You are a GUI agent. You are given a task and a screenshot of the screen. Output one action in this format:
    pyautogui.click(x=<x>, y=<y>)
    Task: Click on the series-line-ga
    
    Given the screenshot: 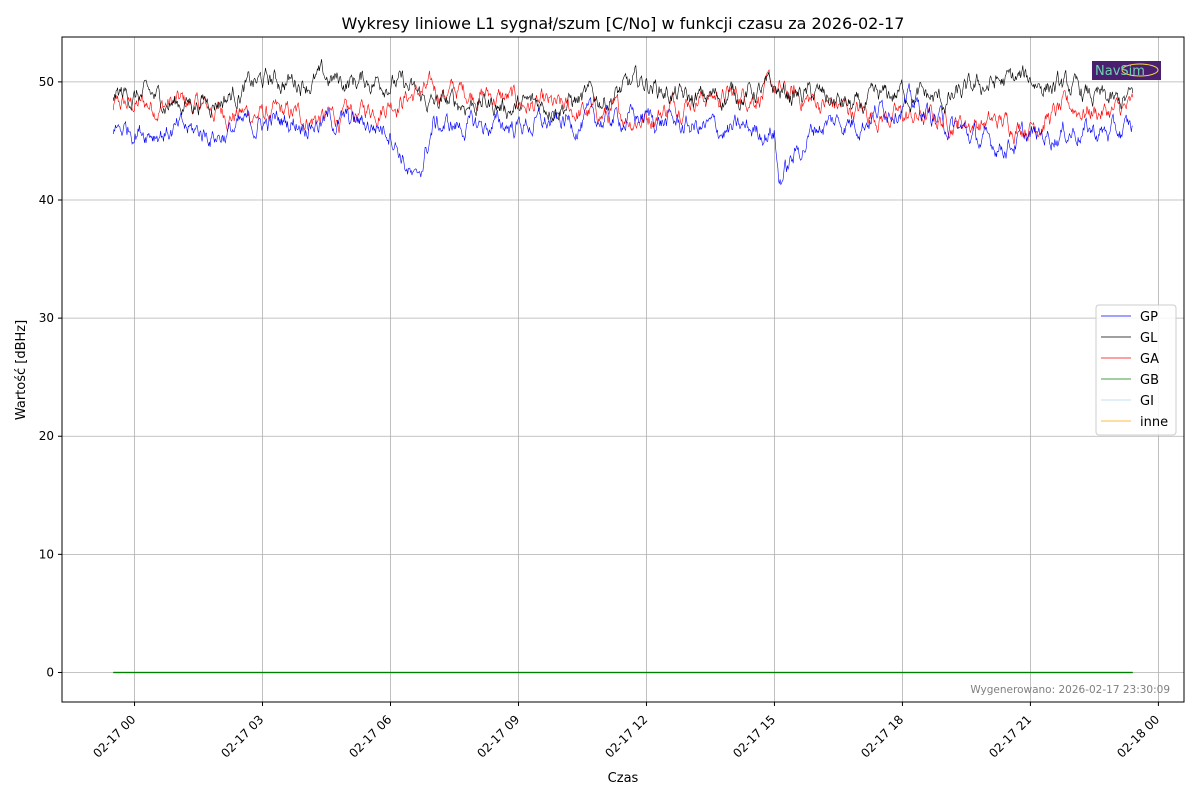 What is the action you would take?
    pyautogui.click(x=623, y=106)
    